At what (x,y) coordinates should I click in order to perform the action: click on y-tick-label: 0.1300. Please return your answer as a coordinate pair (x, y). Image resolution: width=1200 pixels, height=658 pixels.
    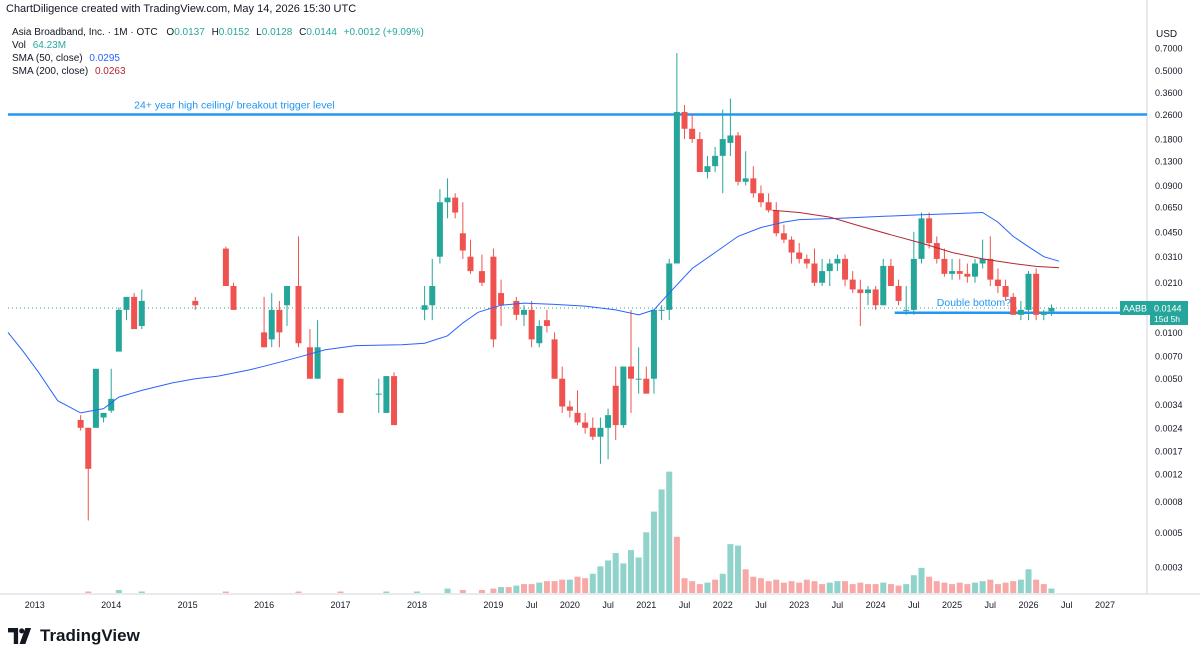
    Looking at the image, I should click on (1169, 161).